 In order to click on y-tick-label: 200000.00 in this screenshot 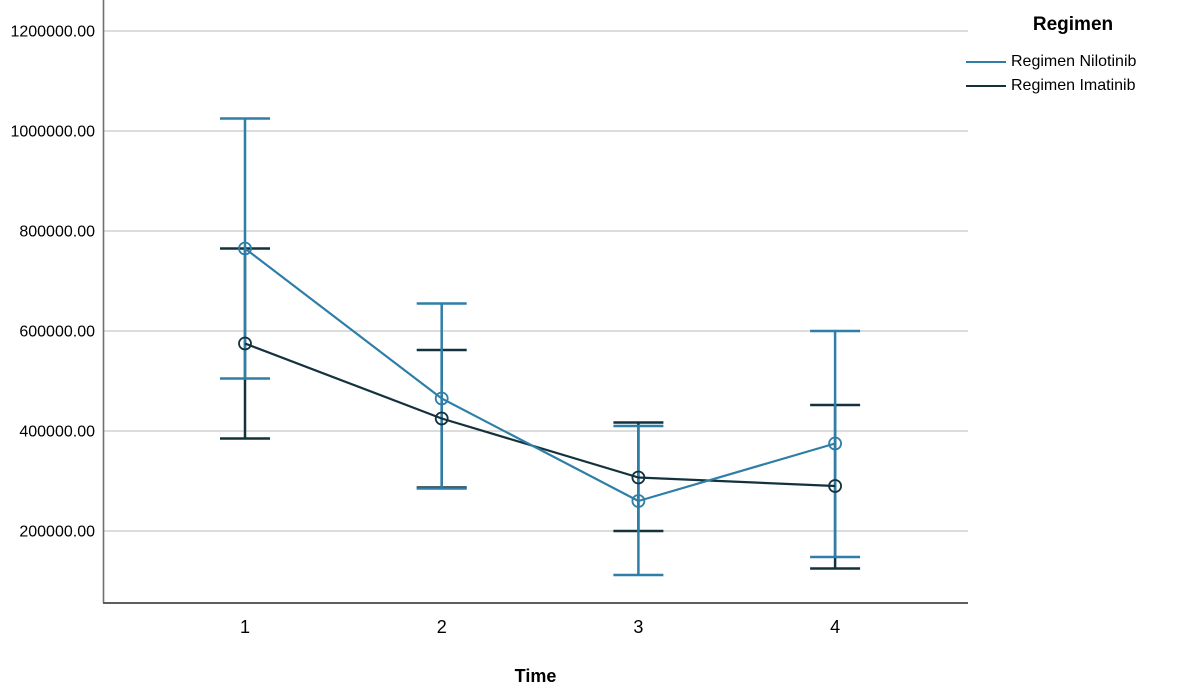, I will do `click(57, 532)`.